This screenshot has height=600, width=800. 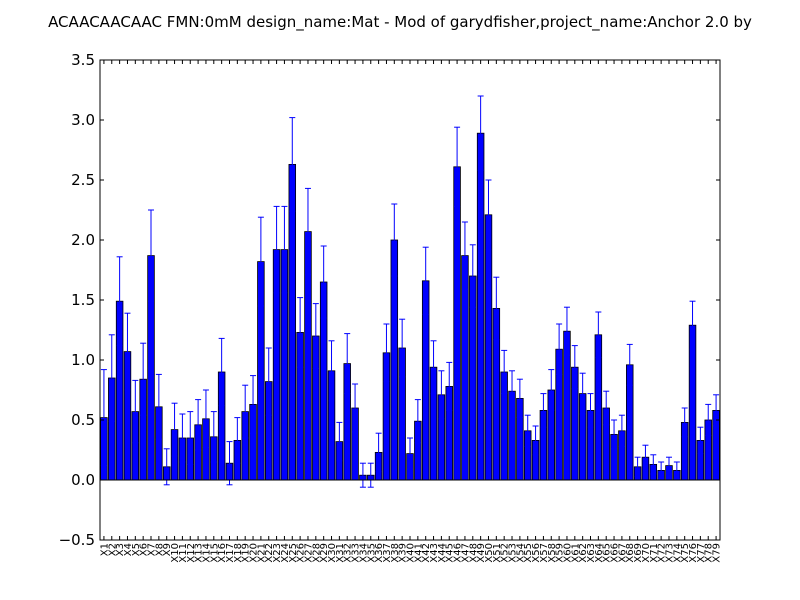 What do you see at coordinates (198, 425) in the screenshot?
I see `error-bar-X13` at bounding box center [198, 425].